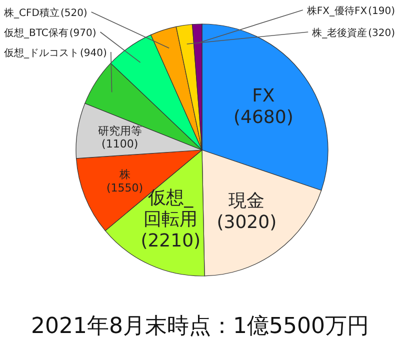 Image resolution: width=400 pixels, height=350 pixels. What do you see at coordinates (170, 241) in the screenshot?
I see `data-label: (2210)` at bounding box center [170, 241].